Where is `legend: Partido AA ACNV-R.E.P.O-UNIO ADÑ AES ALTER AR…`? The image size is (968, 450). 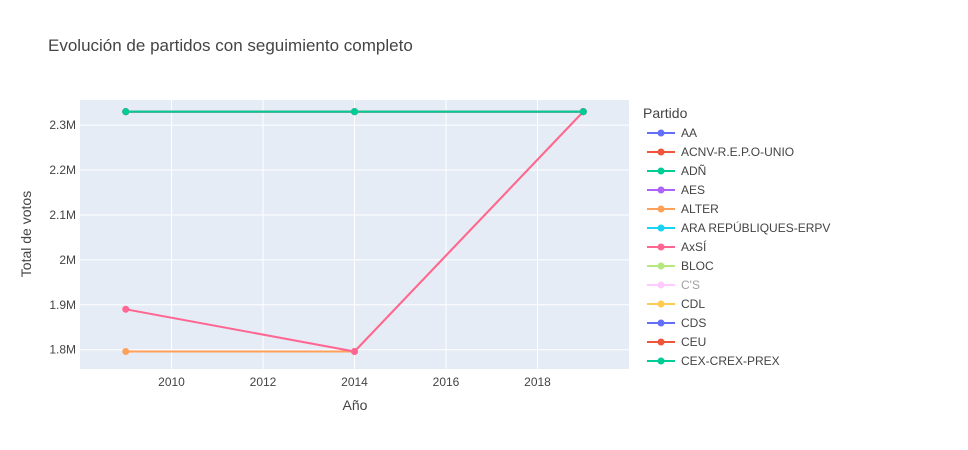
legend: Partido AA ACNV-R.E.P.O-UNIO ADÑ AES ALTER AR… is located at coordinates (736, 236).